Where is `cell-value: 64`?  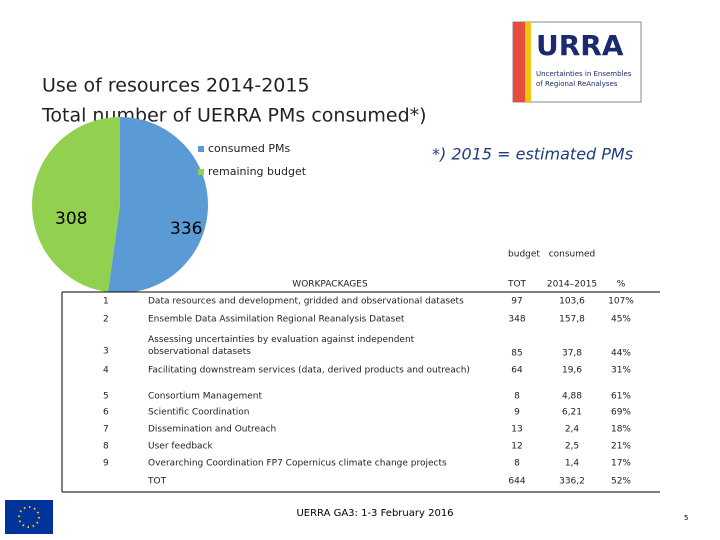
cell-value: 64 is located at coordinates (517, 371).